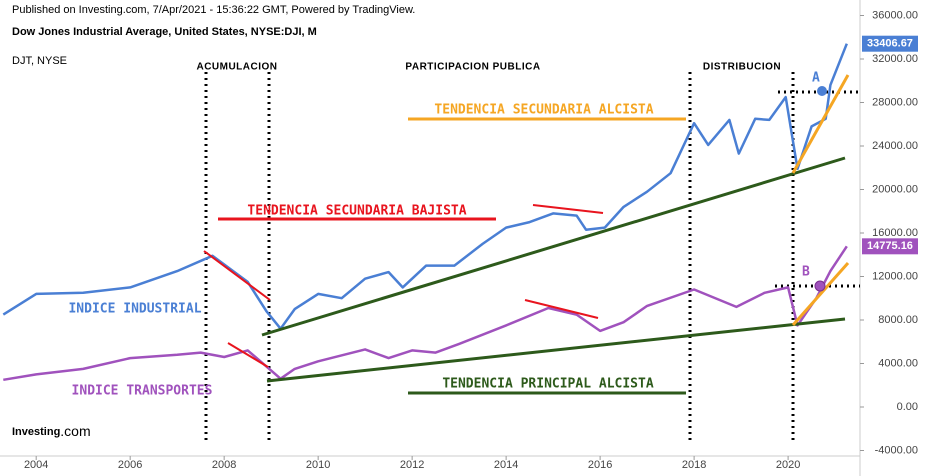  Describe the element at coordinates (895, 276) in the screenshot. I see `y-tick-label: 12000.00` at that location.